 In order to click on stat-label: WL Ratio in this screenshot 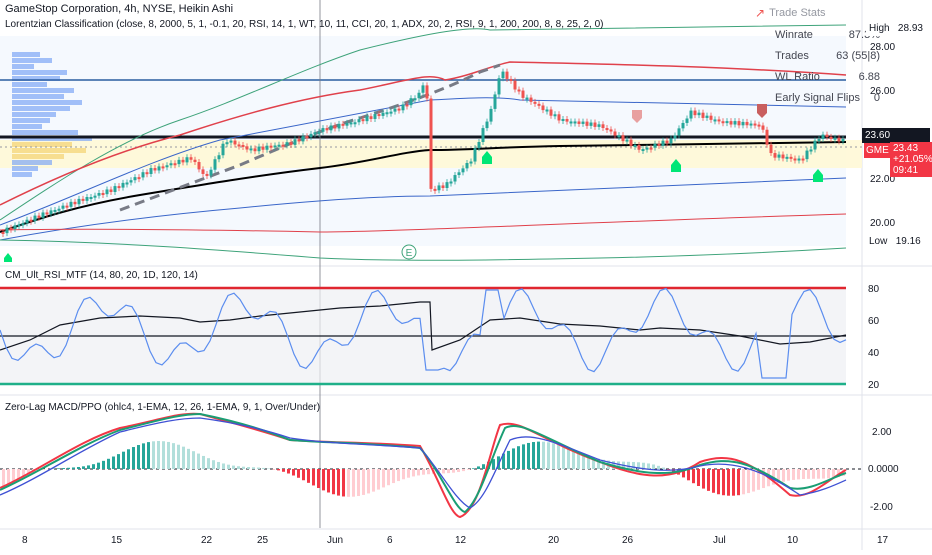, I will do `click(787, 77)`.